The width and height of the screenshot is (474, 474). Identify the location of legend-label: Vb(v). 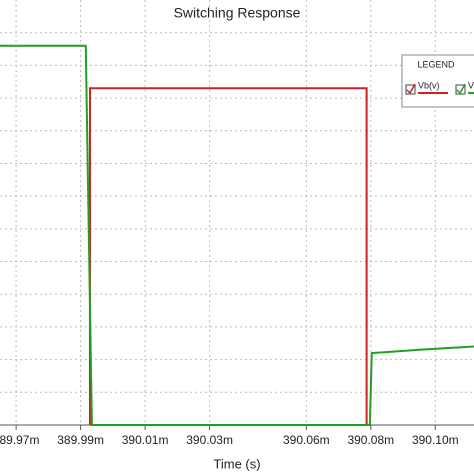
(429, 85).